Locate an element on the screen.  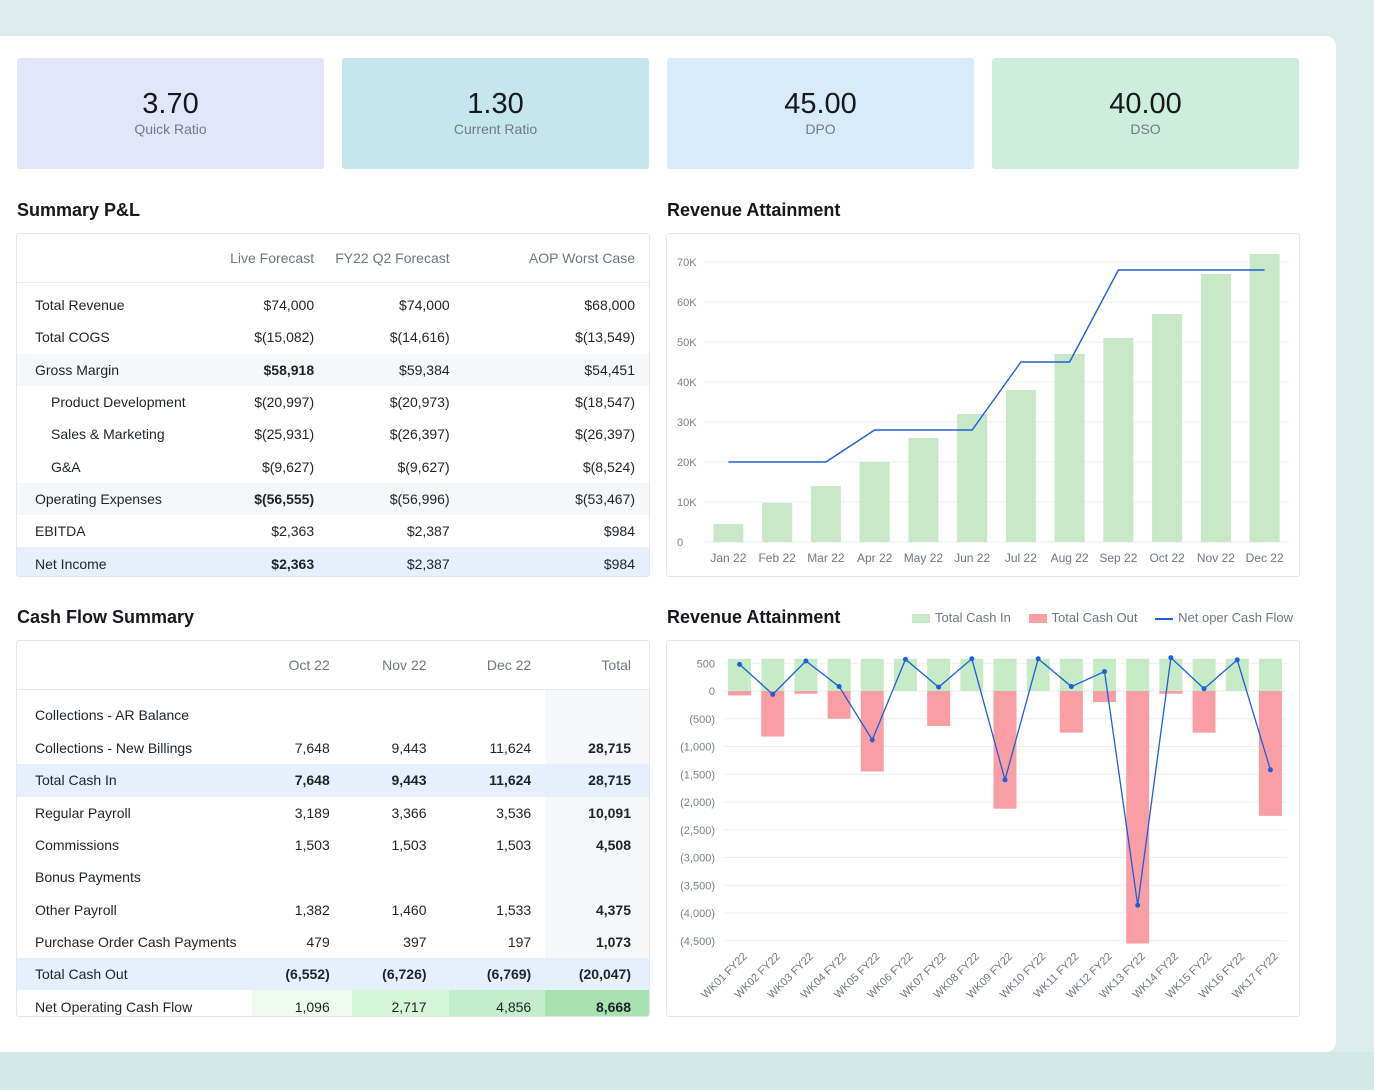
pl-cell: $2,387 is located at coordinates (428, 531).